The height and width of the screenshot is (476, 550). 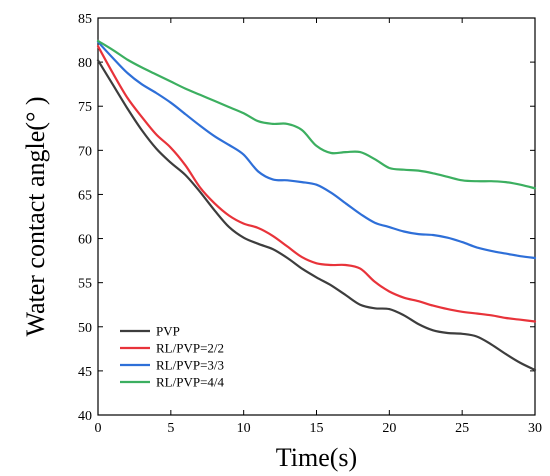 What do you see at coordinates (317, 428) in the screenshot?
I see `x-tick-label: 15` at bounding box center [317, 428].